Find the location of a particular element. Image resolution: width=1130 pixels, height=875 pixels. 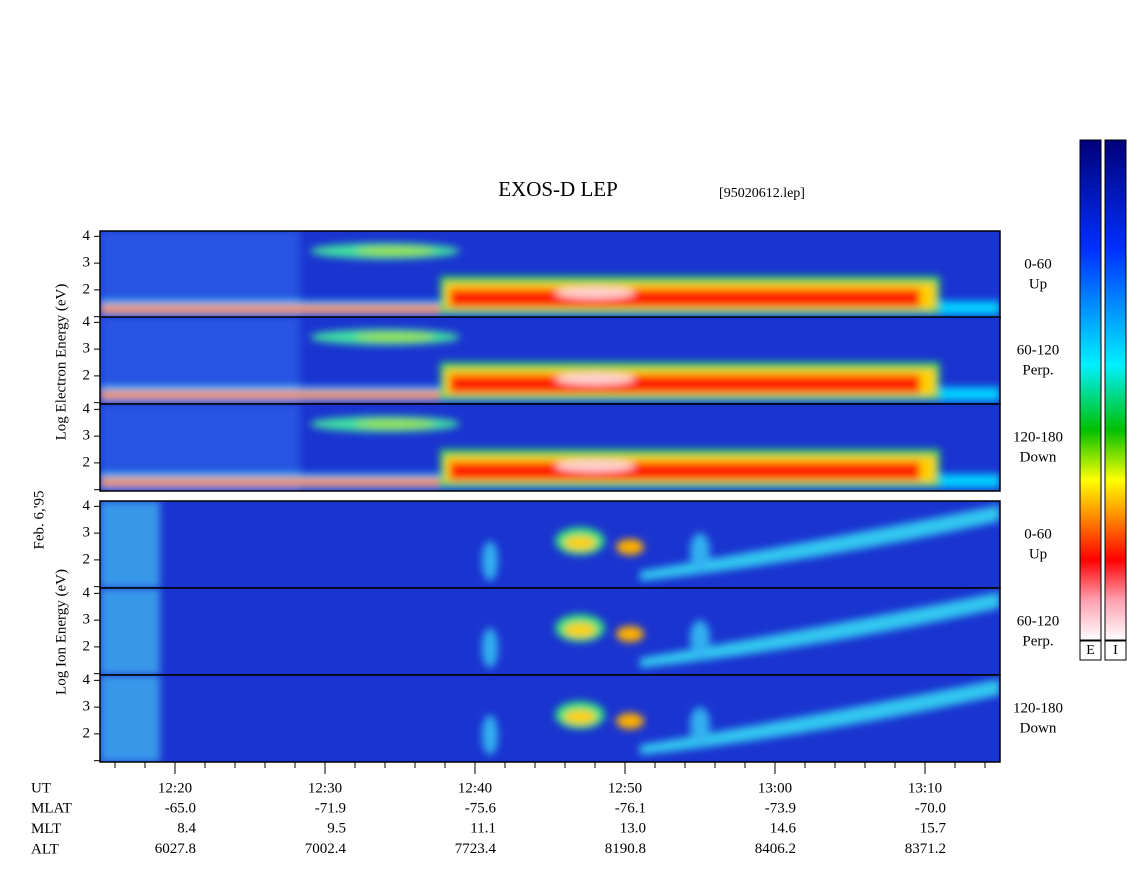

colorbar-label-box is located at coordinates (1090, 650).